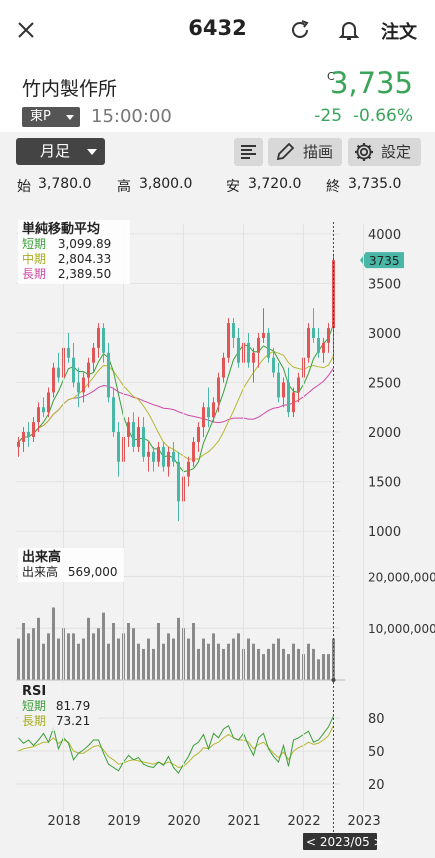  Describe the element at coordinates (349, 30) in the screenshot. I see `bell-icon` at that location.